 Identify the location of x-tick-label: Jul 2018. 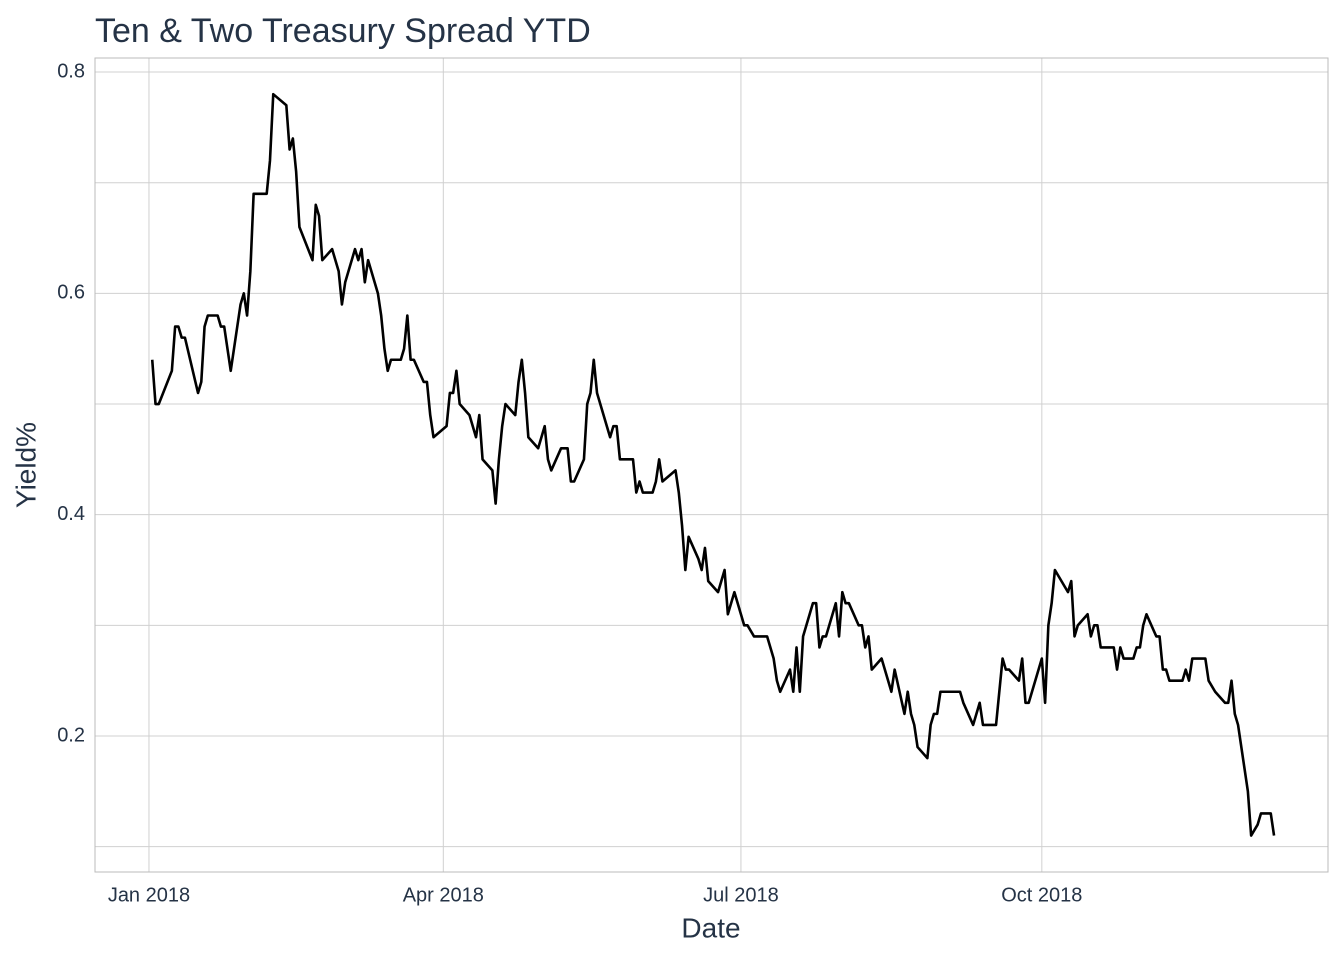
(741, 895).